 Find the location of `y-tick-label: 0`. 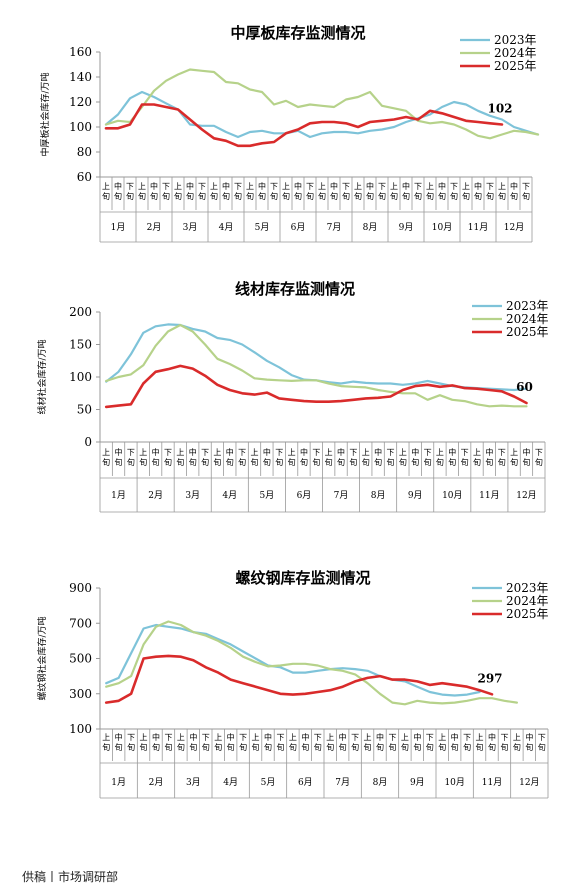

y-tick-label: 0 is located at coordinates (88, 442).